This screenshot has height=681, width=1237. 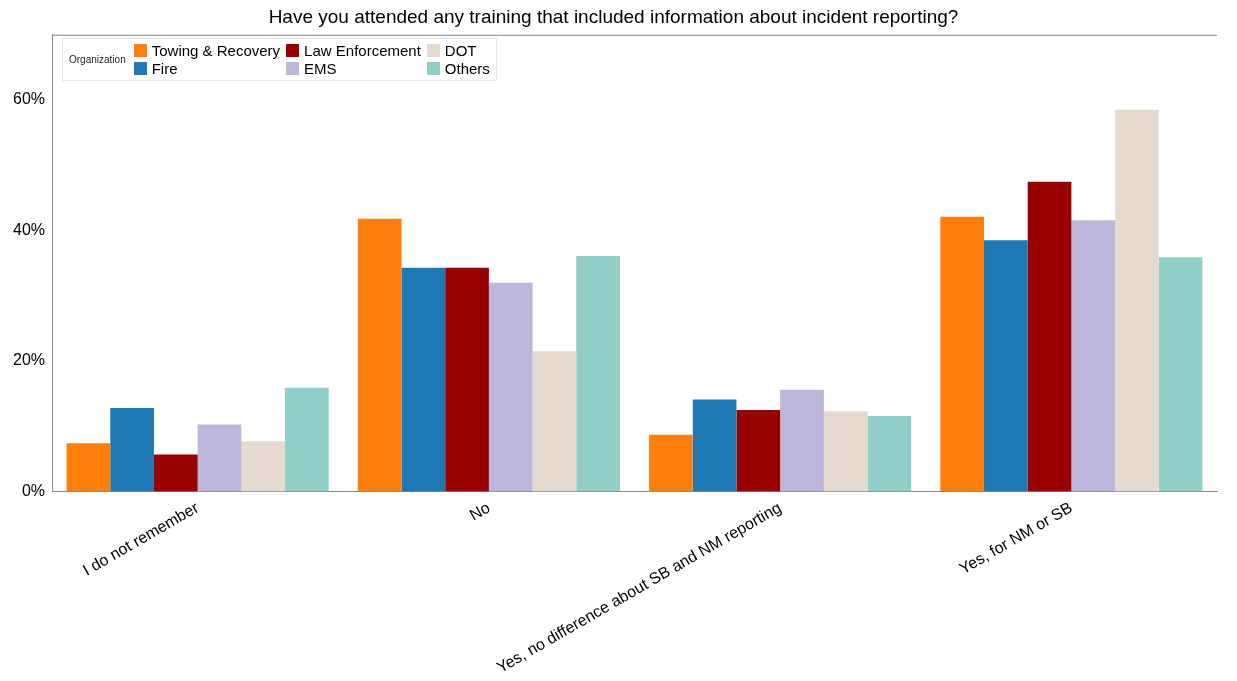 What do you see at coordinates (362, 50) in the screenshot?
I see `legend-label: Law Enforcement` at bounding box center [362, 50].